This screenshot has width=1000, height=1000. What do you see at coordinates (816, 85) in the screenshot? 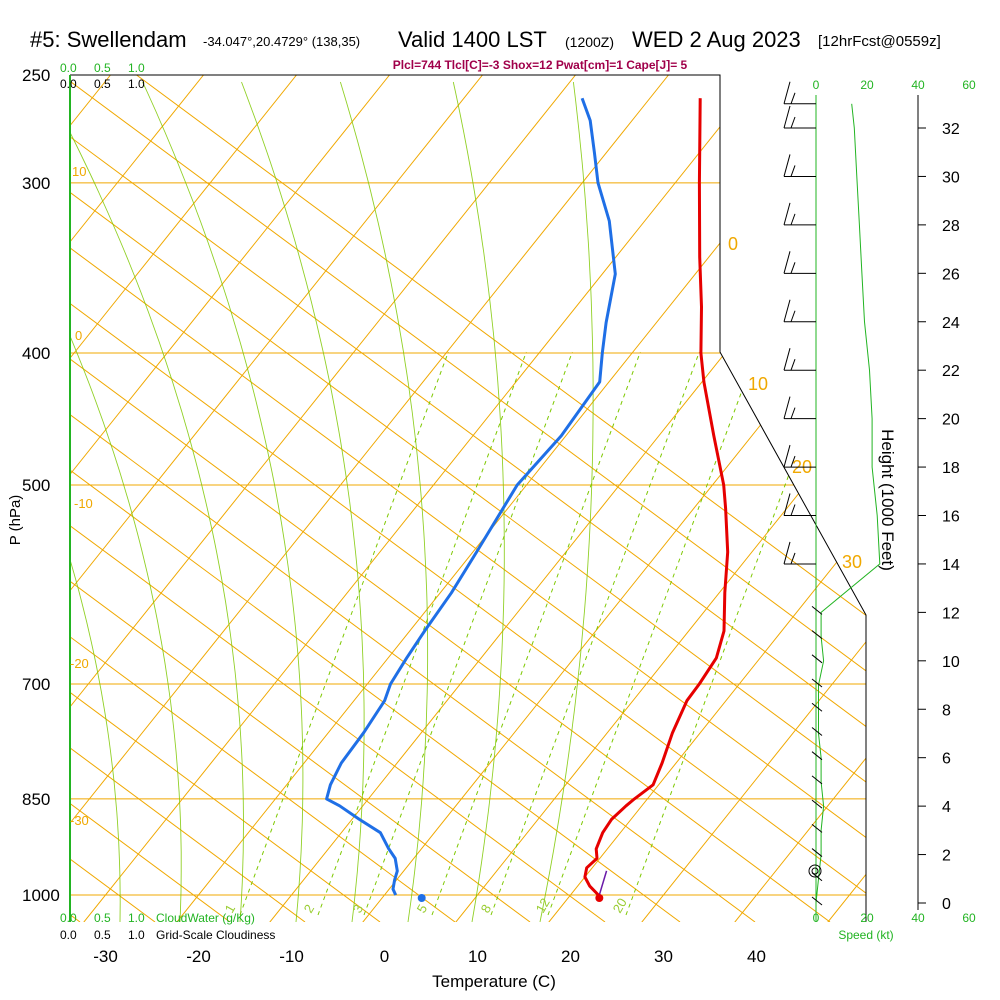
I see `speed-tick-top: 0` at bounding box center [816, 85].